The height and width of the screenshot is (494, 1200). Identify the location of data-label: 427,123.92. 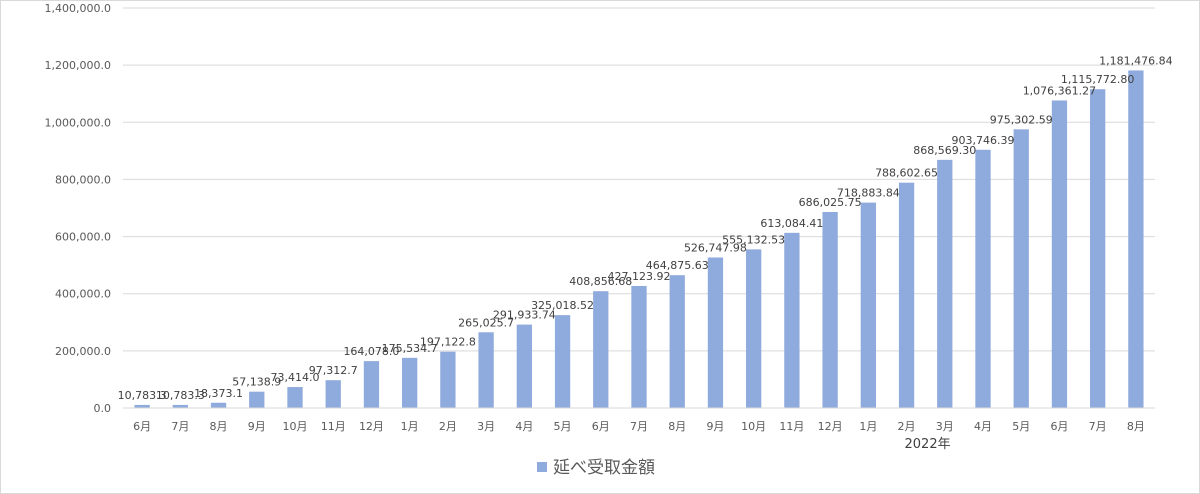
(639, 276).